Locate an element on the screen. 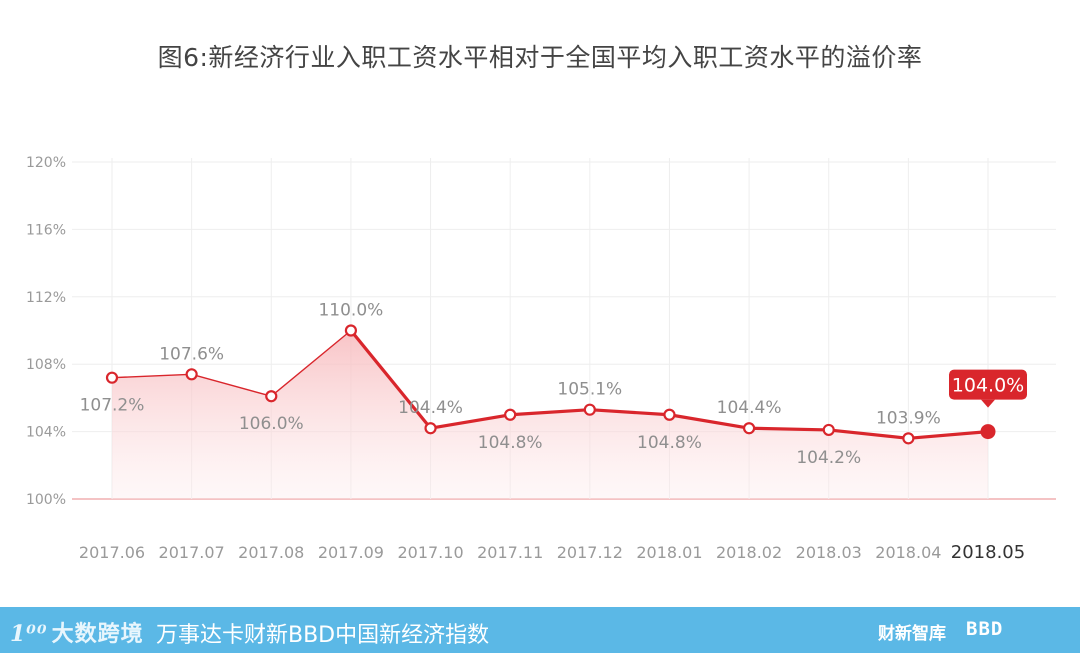  brand-logo-bbd: BBD is located at coordinates (985, 629).